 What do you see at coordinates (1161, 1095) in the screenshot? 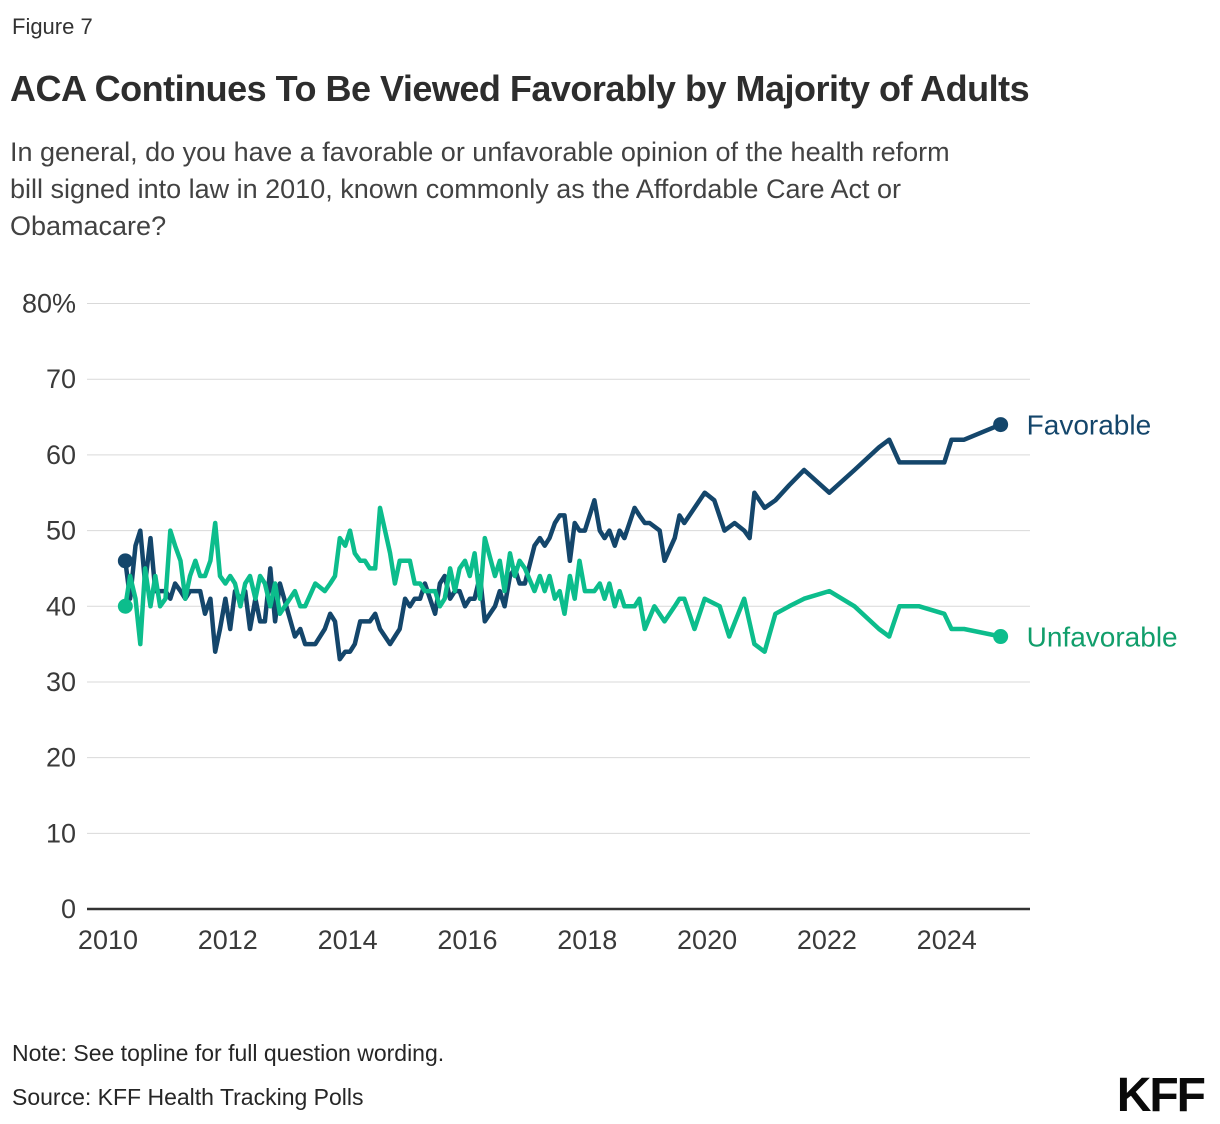
I see `kff-logo: KFF` at bounding box center [1161, 1095].